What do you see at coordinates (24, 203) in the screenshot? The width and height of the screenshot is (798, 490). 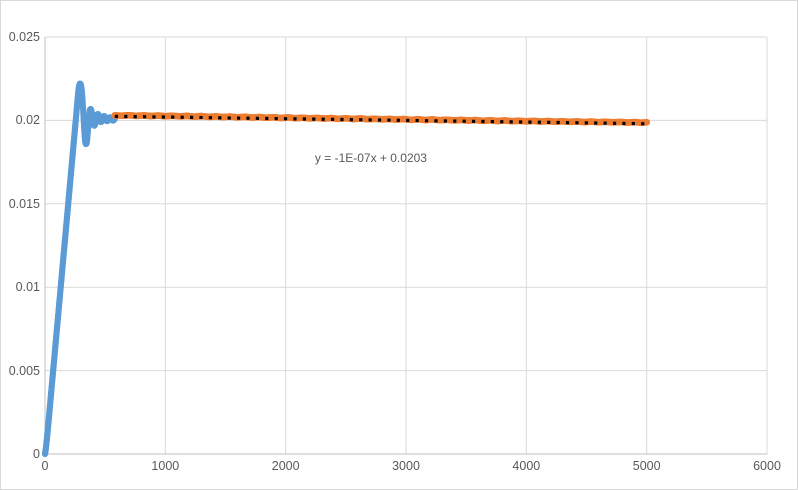 I see `y-tick-label: 0.015` at bounding box center [24, 203].